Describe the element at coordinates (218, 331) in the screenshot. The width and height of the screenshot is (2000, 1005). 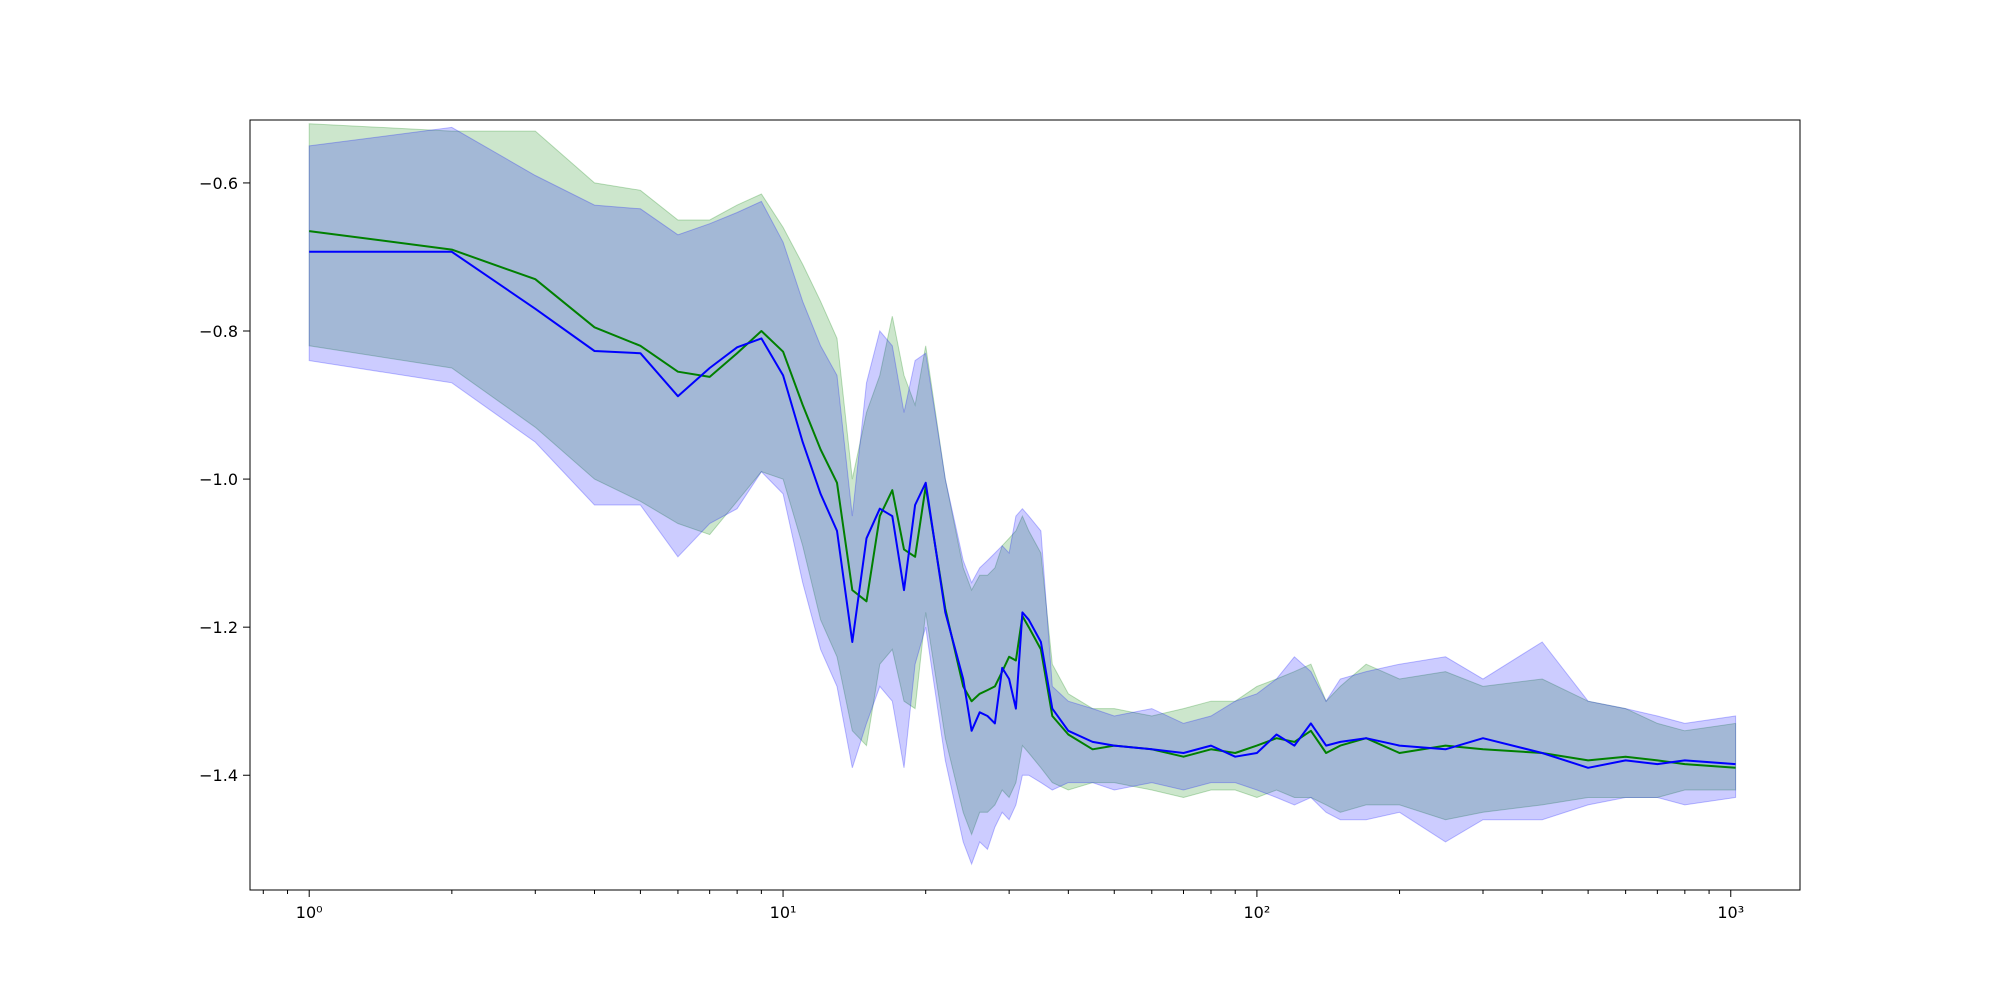
I see `y-tick-label: −0.8` at that location.